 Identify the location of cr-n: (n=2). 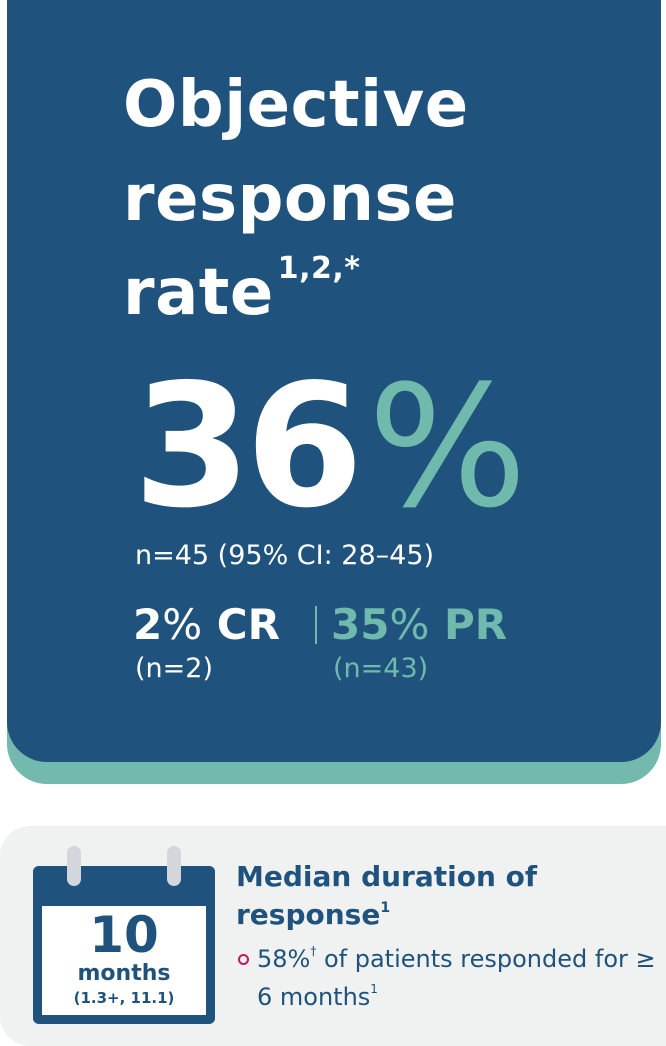
(174, 668).